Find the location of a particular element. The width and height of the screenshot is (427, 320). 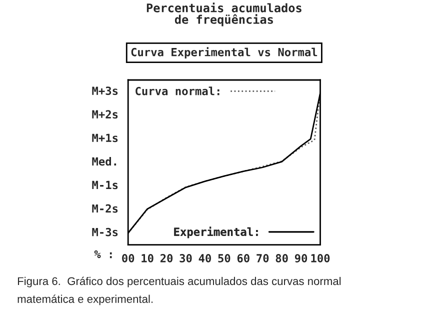

text: M+3s is located at coordinates (105, 90).